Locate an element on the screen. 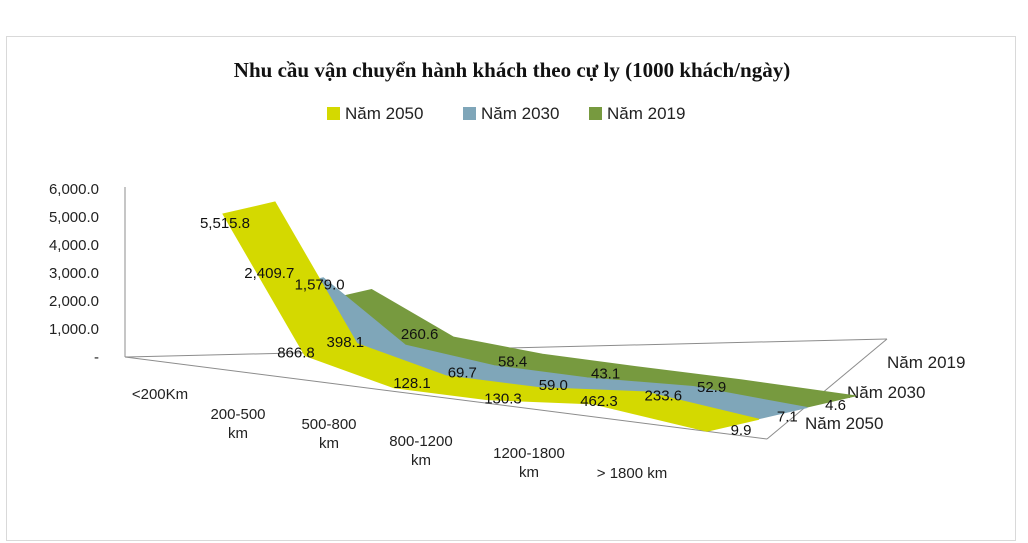 The width and height of the screenshot is (1028, 543). data-label: 5,515.8 is located at coordinates (225, 223).